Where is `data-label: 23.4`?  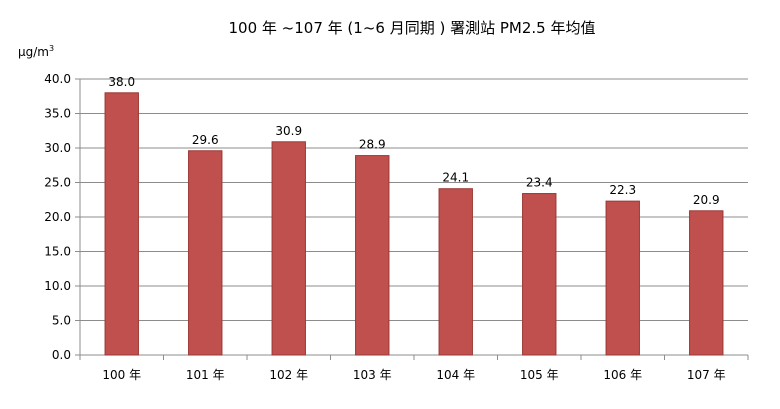
data-label: 23.4 is located at coordinates (539, 183).